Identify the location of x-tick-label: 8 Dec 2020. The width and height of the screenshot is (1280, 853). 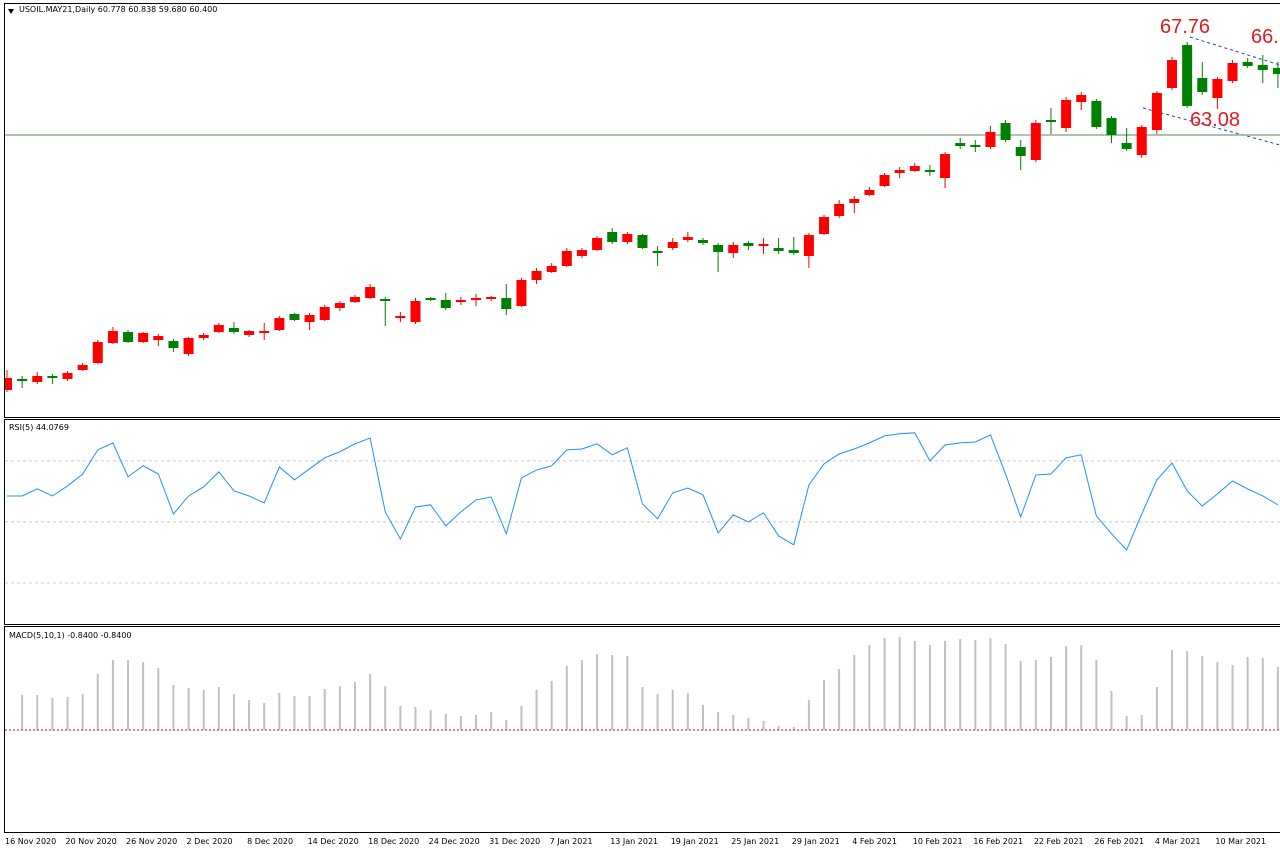
(270, 841).